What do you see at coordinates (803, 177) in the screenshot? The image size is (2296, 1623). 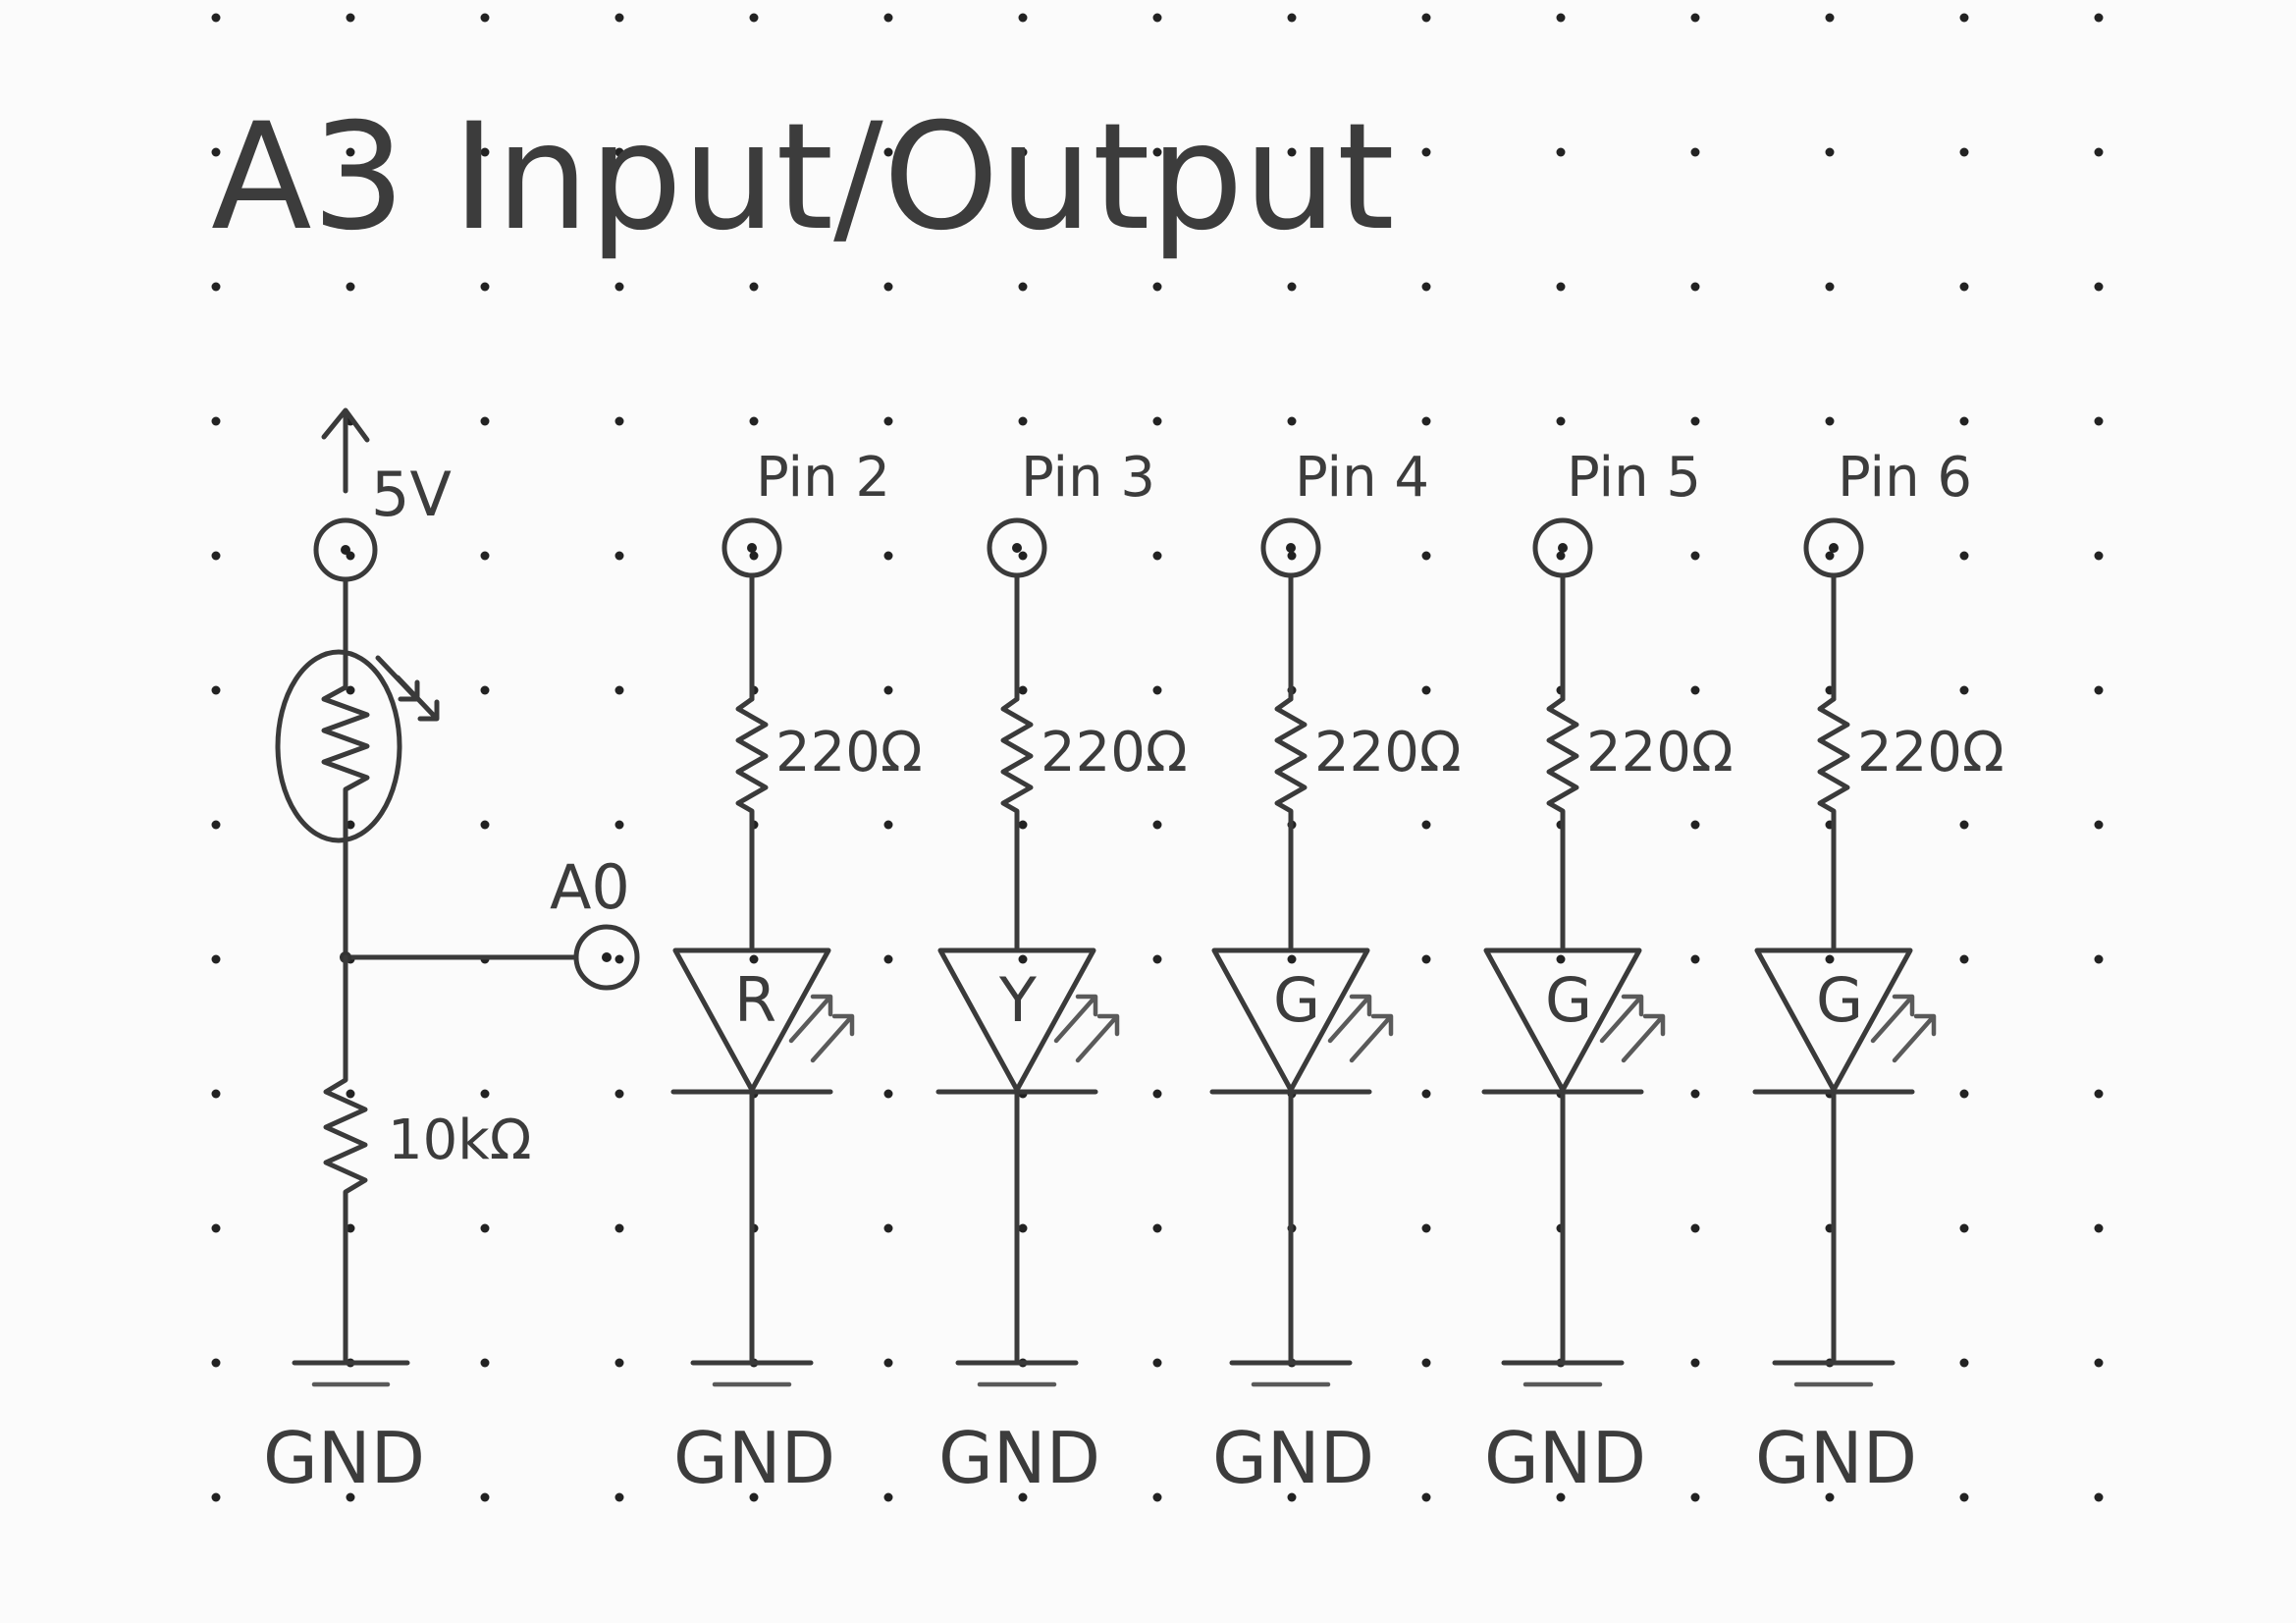 I see `page-title: A3 Input/Output` at bounding box center [803, 177].